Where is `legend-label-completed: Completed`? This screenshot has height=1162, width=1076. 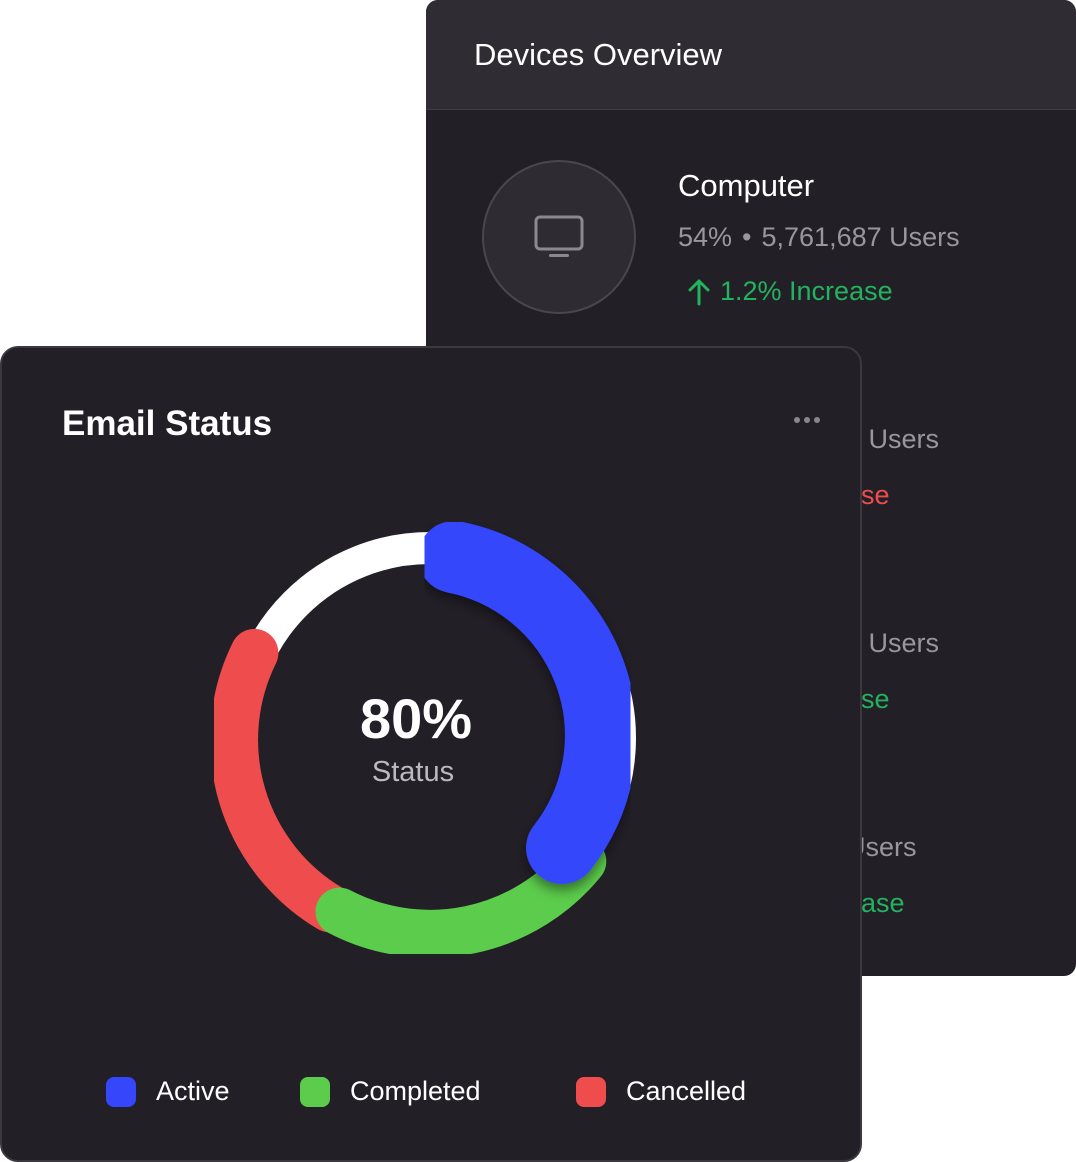
legend-label-completed: Completed is located at coordinates (415, 1091).